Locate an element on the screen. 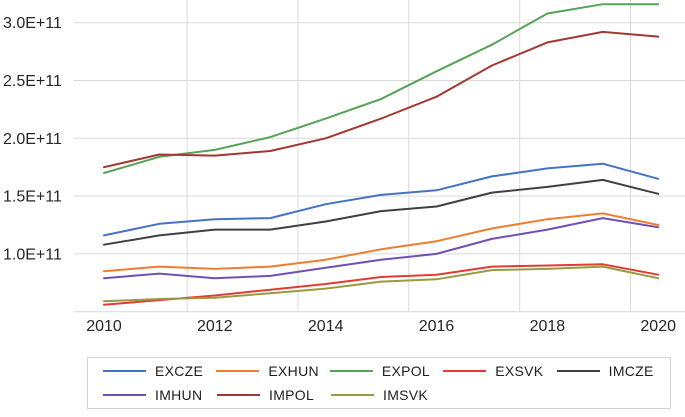 This screenshot has height=417, width=685. series-line-exsvk is located at coordinates (381, 284).